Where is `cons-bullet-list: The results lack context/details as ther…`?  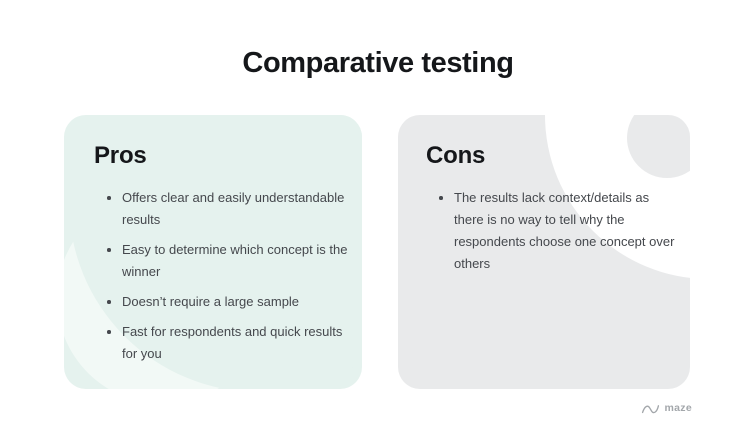
cons-bullet-list: The results lack context/details as ther… is located at coordinates (552, 231).